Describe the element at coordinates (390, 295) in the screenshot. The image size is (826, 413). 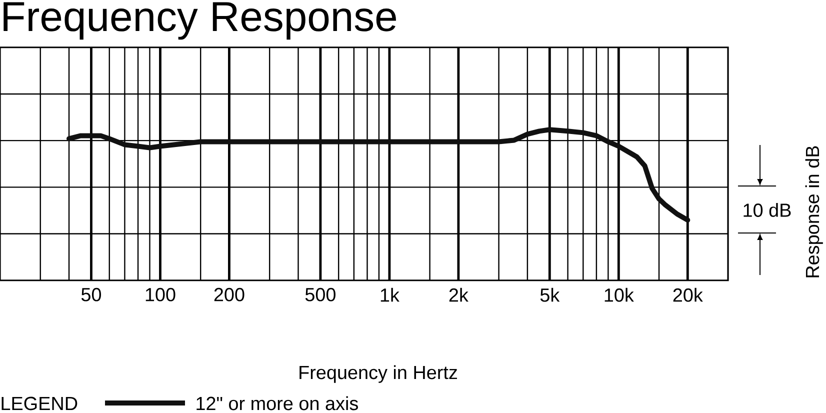
I see `x-tick-label: 1k` at that location.